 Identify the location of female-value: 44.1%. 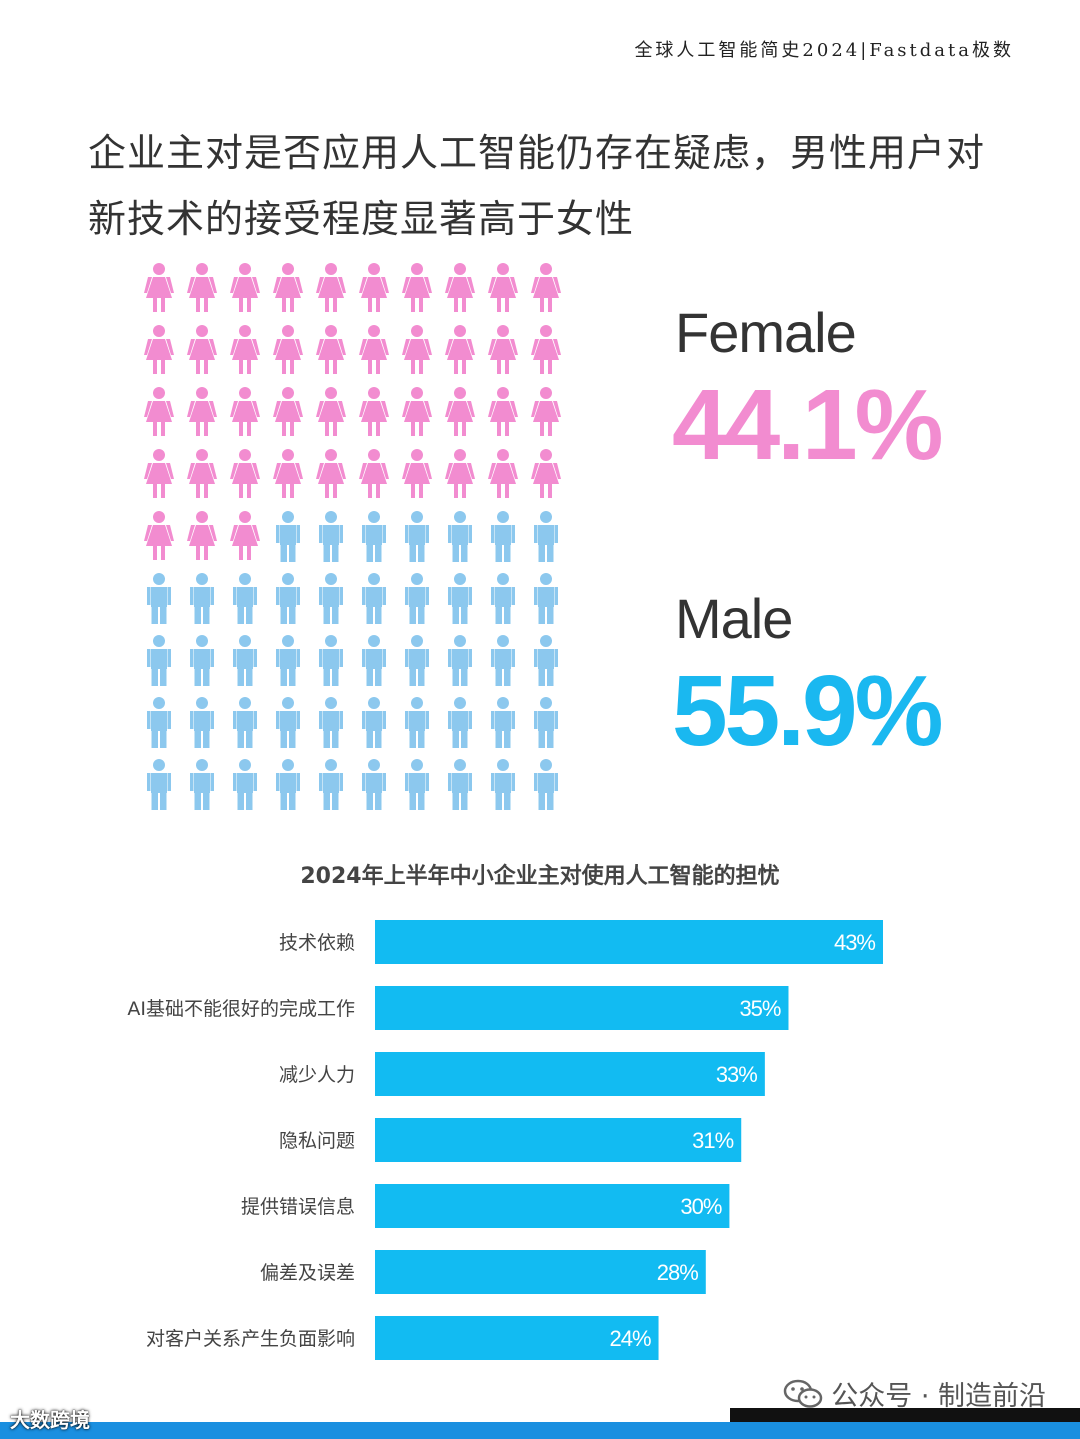
(808, 425).